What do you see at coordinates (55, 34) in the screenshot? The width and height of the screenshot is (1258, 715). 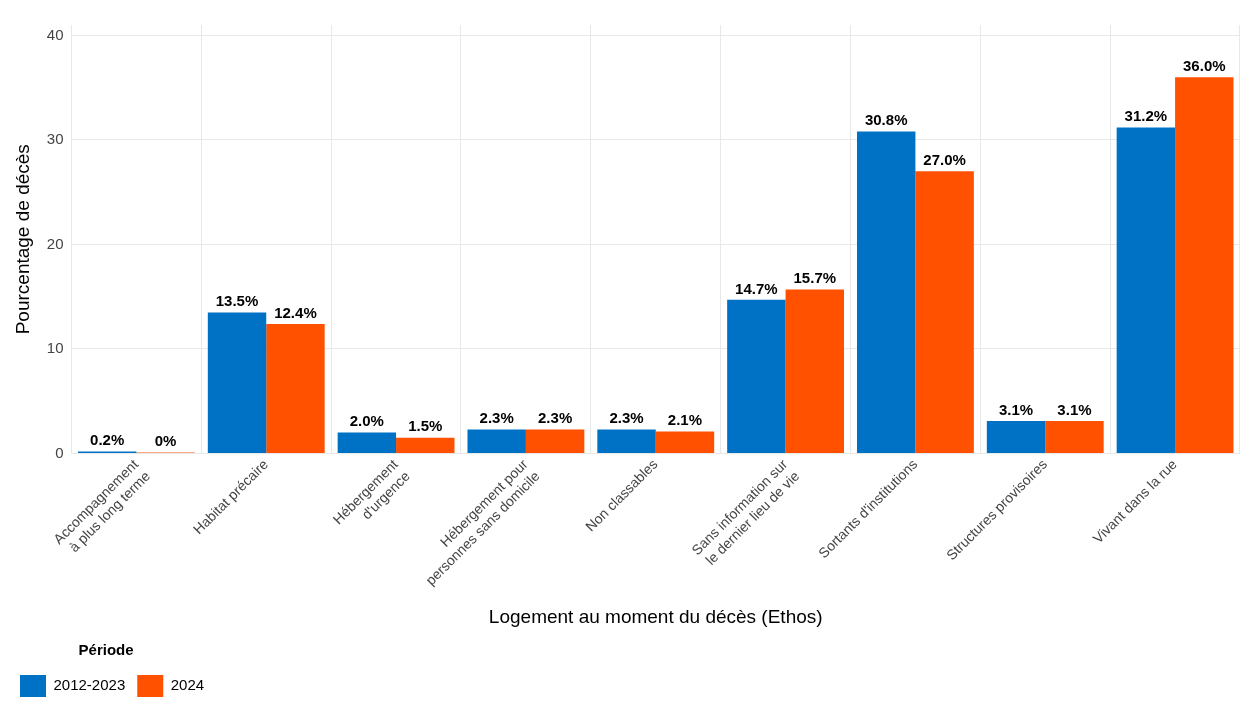 I see `y-tick-label: 40` at bounding box center [55, 34].